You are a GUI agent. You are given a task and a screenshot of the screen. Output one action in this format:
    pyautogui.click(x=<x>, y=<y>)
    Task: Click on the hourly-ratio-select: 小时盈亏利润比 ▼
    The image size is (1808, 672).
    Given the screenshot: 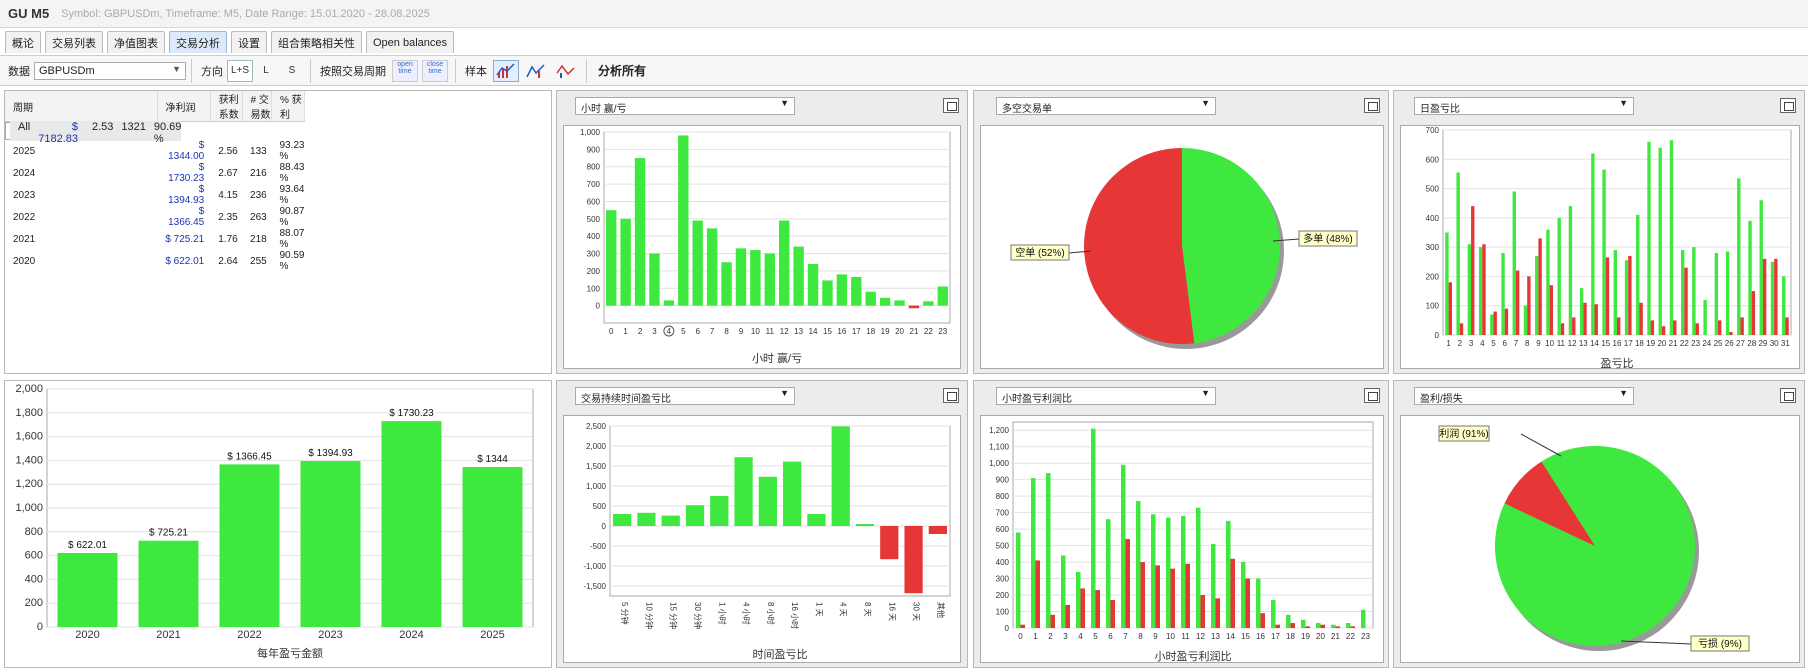 What is the action you would take?
    pyautogui.click(x=1106, y=396)
    